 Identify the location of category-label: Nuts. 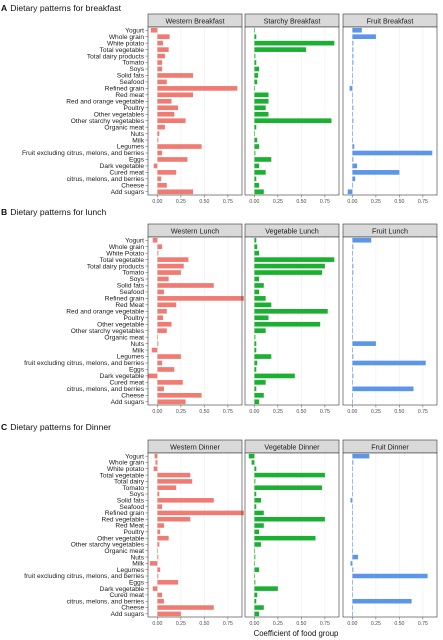
(137, 134).